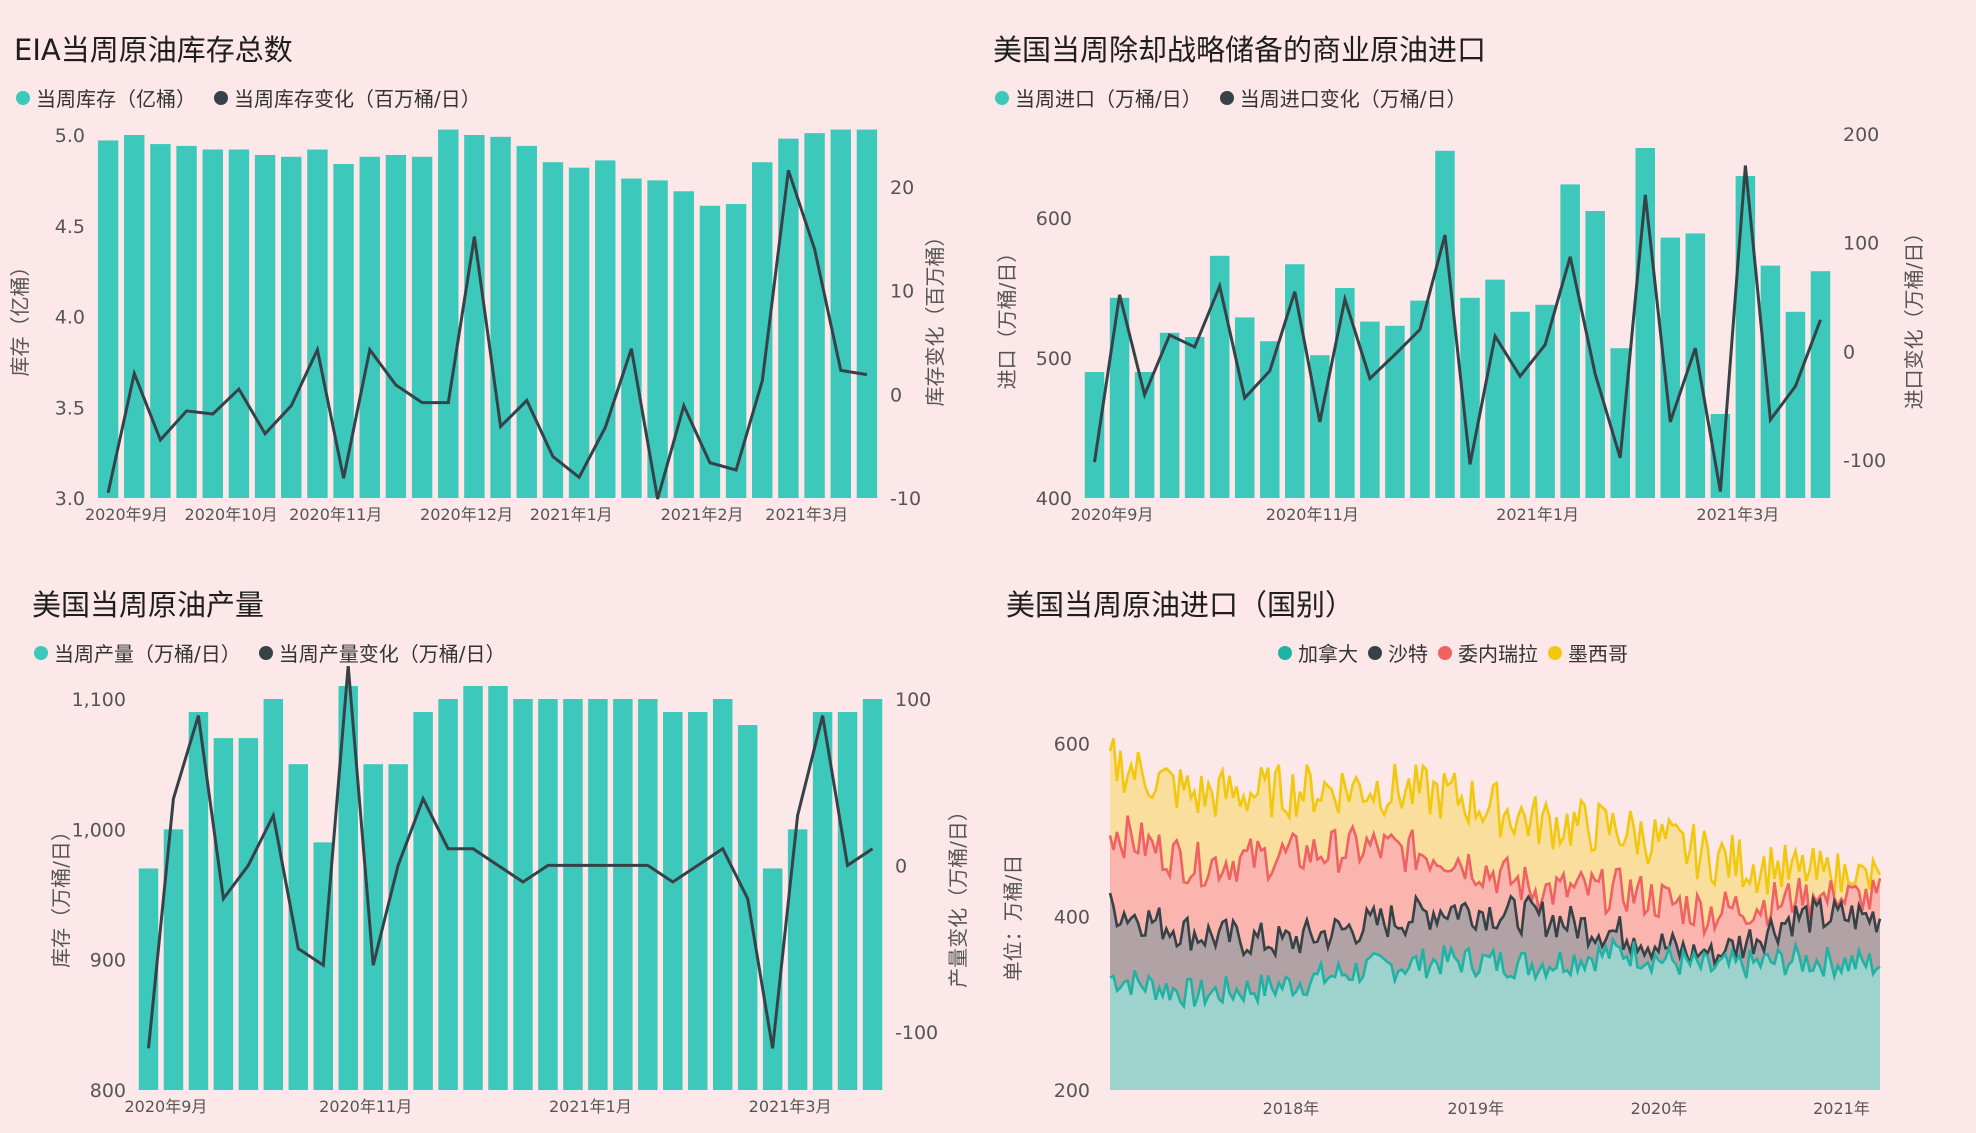 Image resolution: width=1976 pixels, height=1133 pixels. What do you see at coordinates (1285, 652) in the screenshot?
I see `chart4-legend-dot-canada` at bounding box center [1285, 652].